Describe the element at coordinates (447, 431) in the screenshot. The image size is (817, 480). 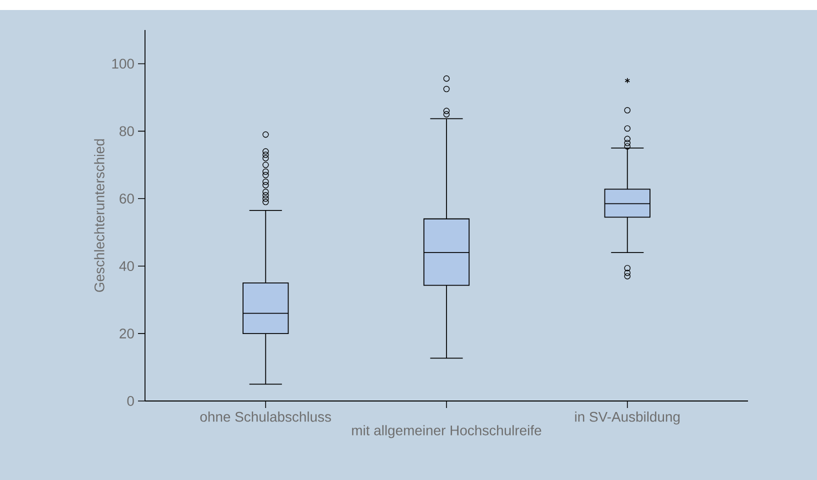
I see `x-tick-label: mit allgemeiner Hochschulreife` at that location.